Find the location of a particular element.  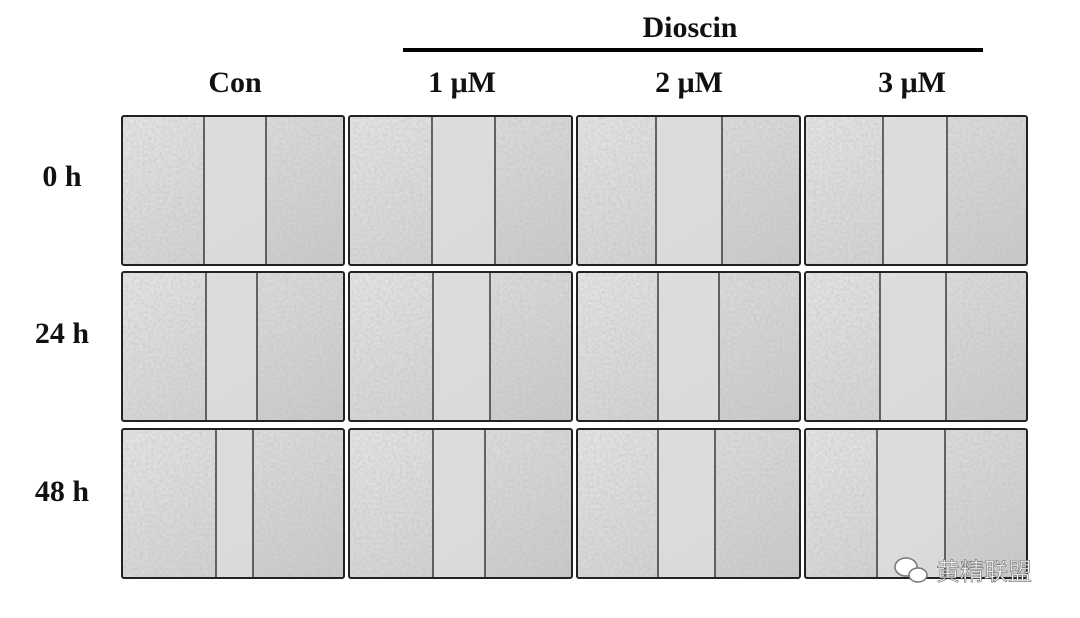

row-label: 24 h is located at coordinates (62, 333).